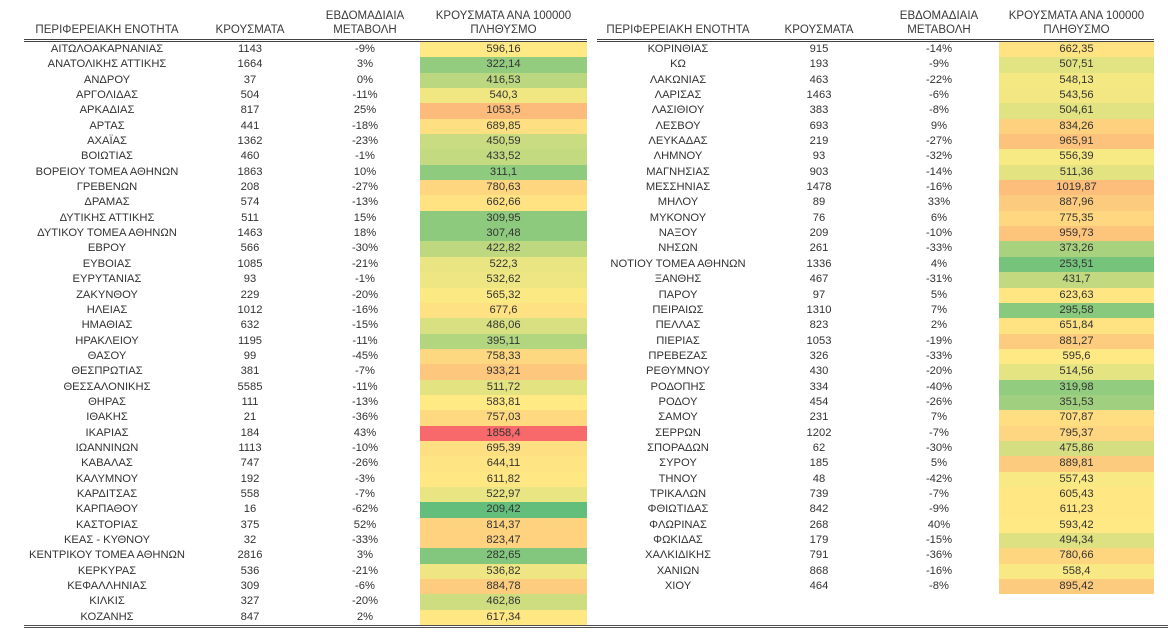  Describe the element at coordinates (819, 401) in the screenshot. I see `cases-cell: 454` at that location.